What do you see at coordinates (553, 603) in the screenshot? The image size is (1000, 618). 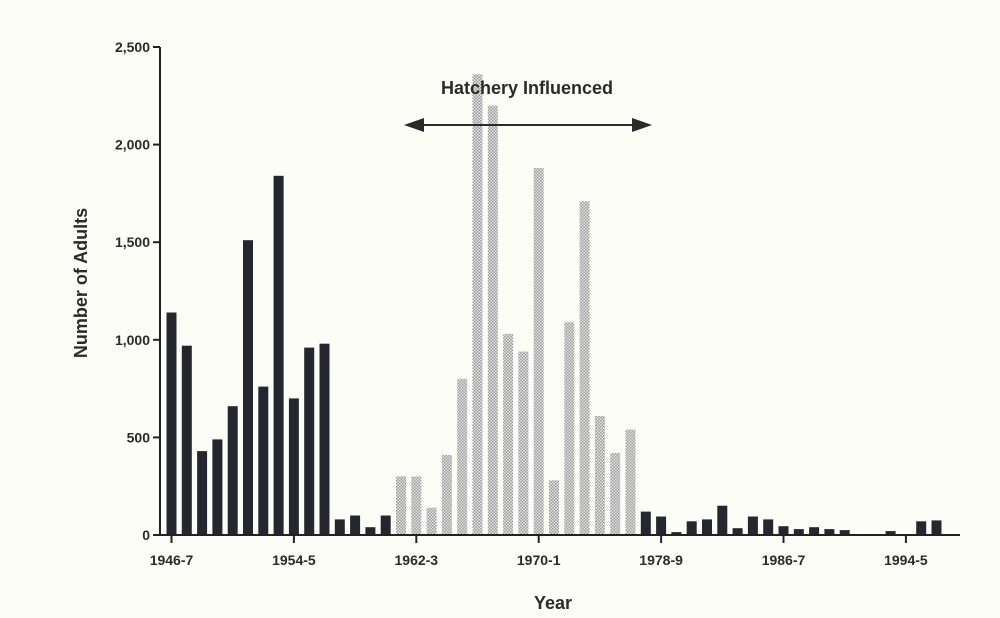 I see `x-axis-label: Year` at bounding box center [553, 603].